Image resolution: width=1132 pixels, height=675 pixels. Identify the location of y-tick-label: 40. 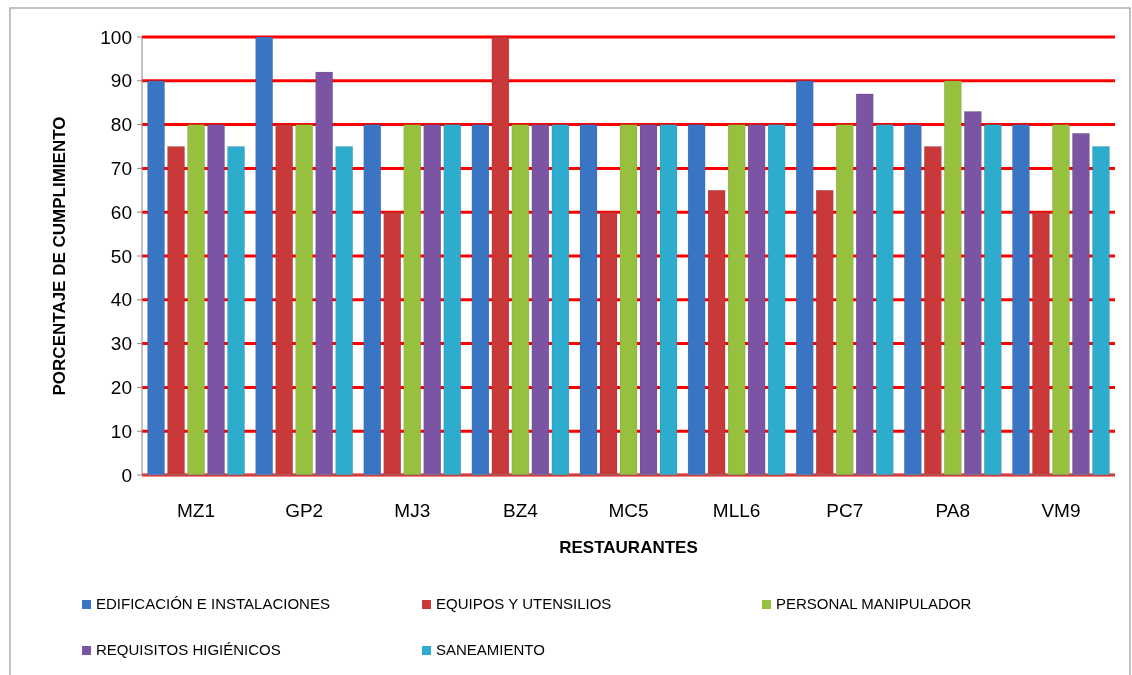
(121, 300).